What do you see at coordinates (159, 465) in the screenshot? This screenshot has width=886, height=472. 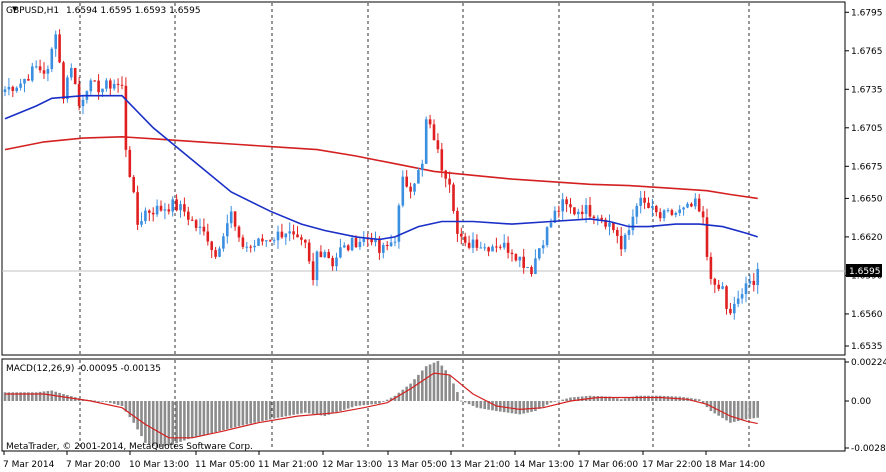 I see `time-label: 10 Mar 13:00` at bounding box center [159, 465].